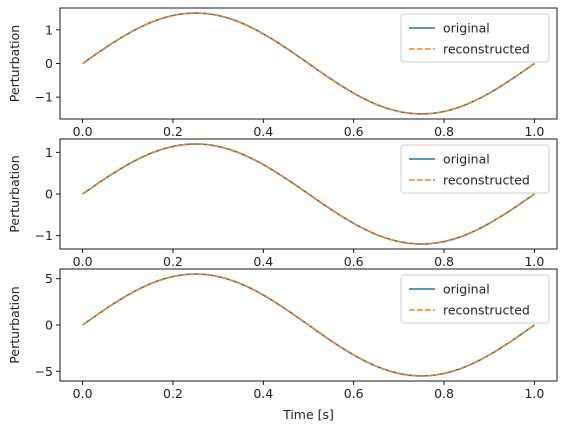 The width and height of the screenshot is (565, 432). What do you see at coordinates (44, 371) in the screenshot?
I see `y-tick-label: −5` at bounding box center [44, 371].